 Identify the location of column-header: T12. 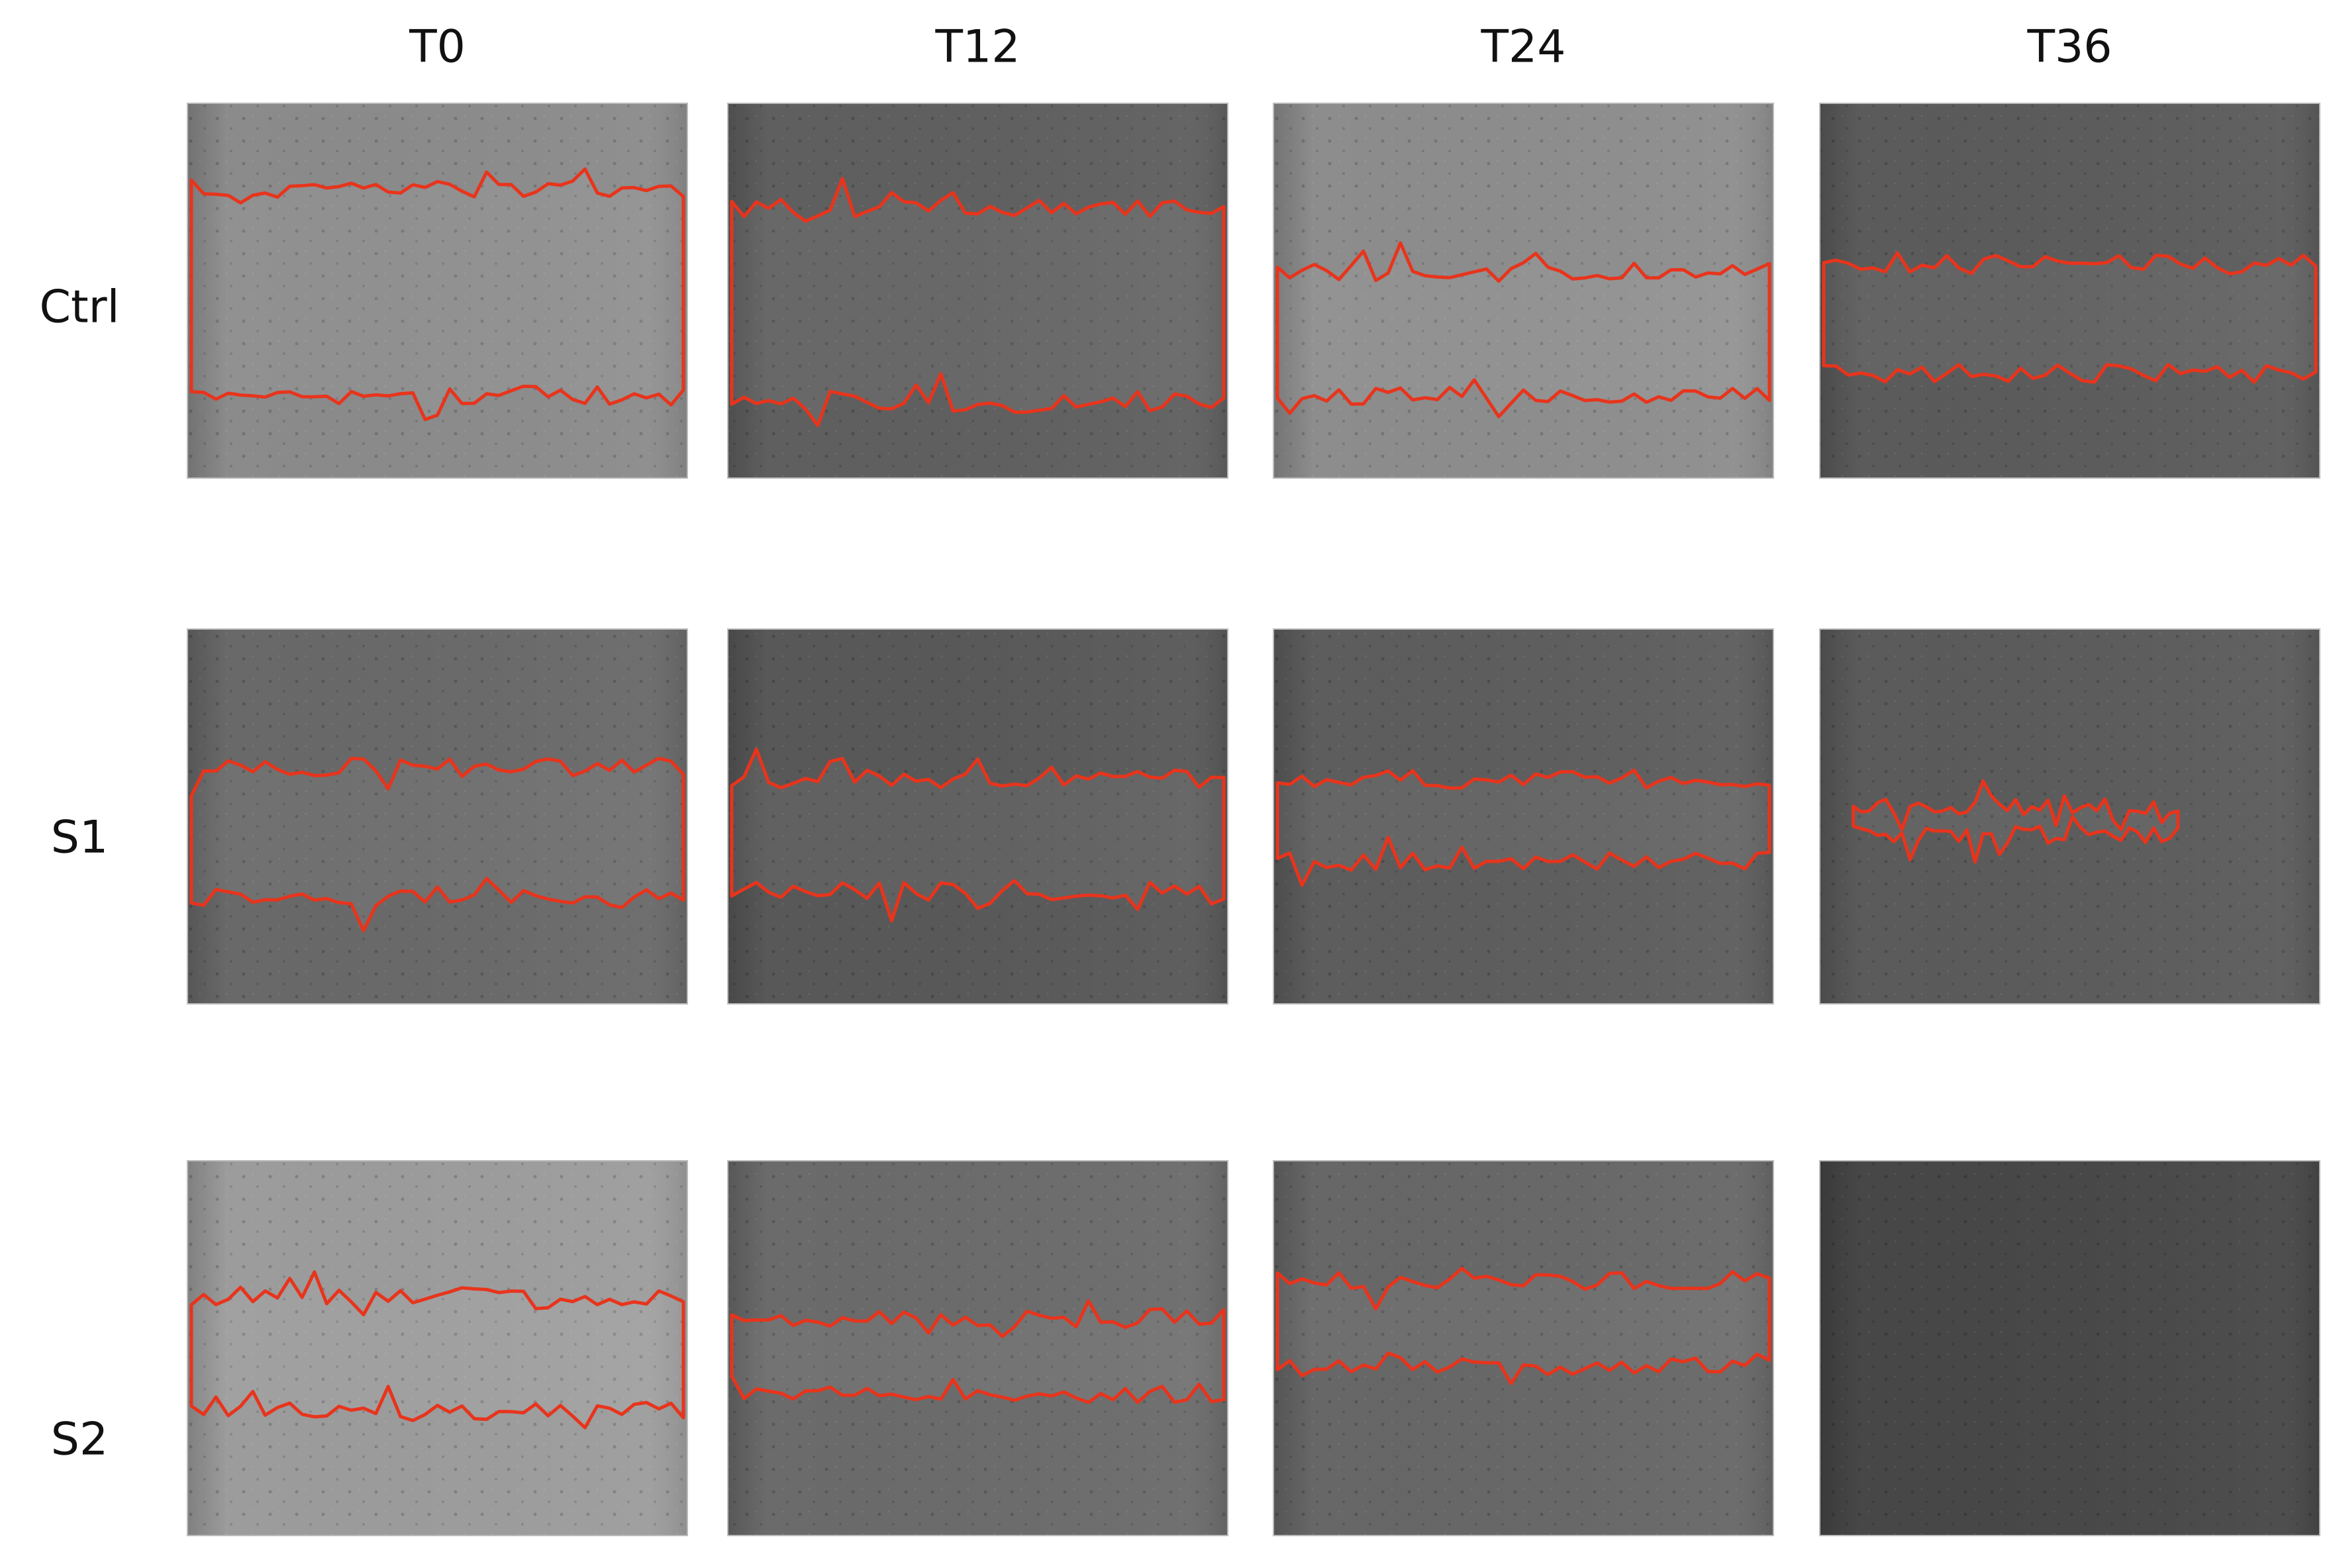
(977, 47).